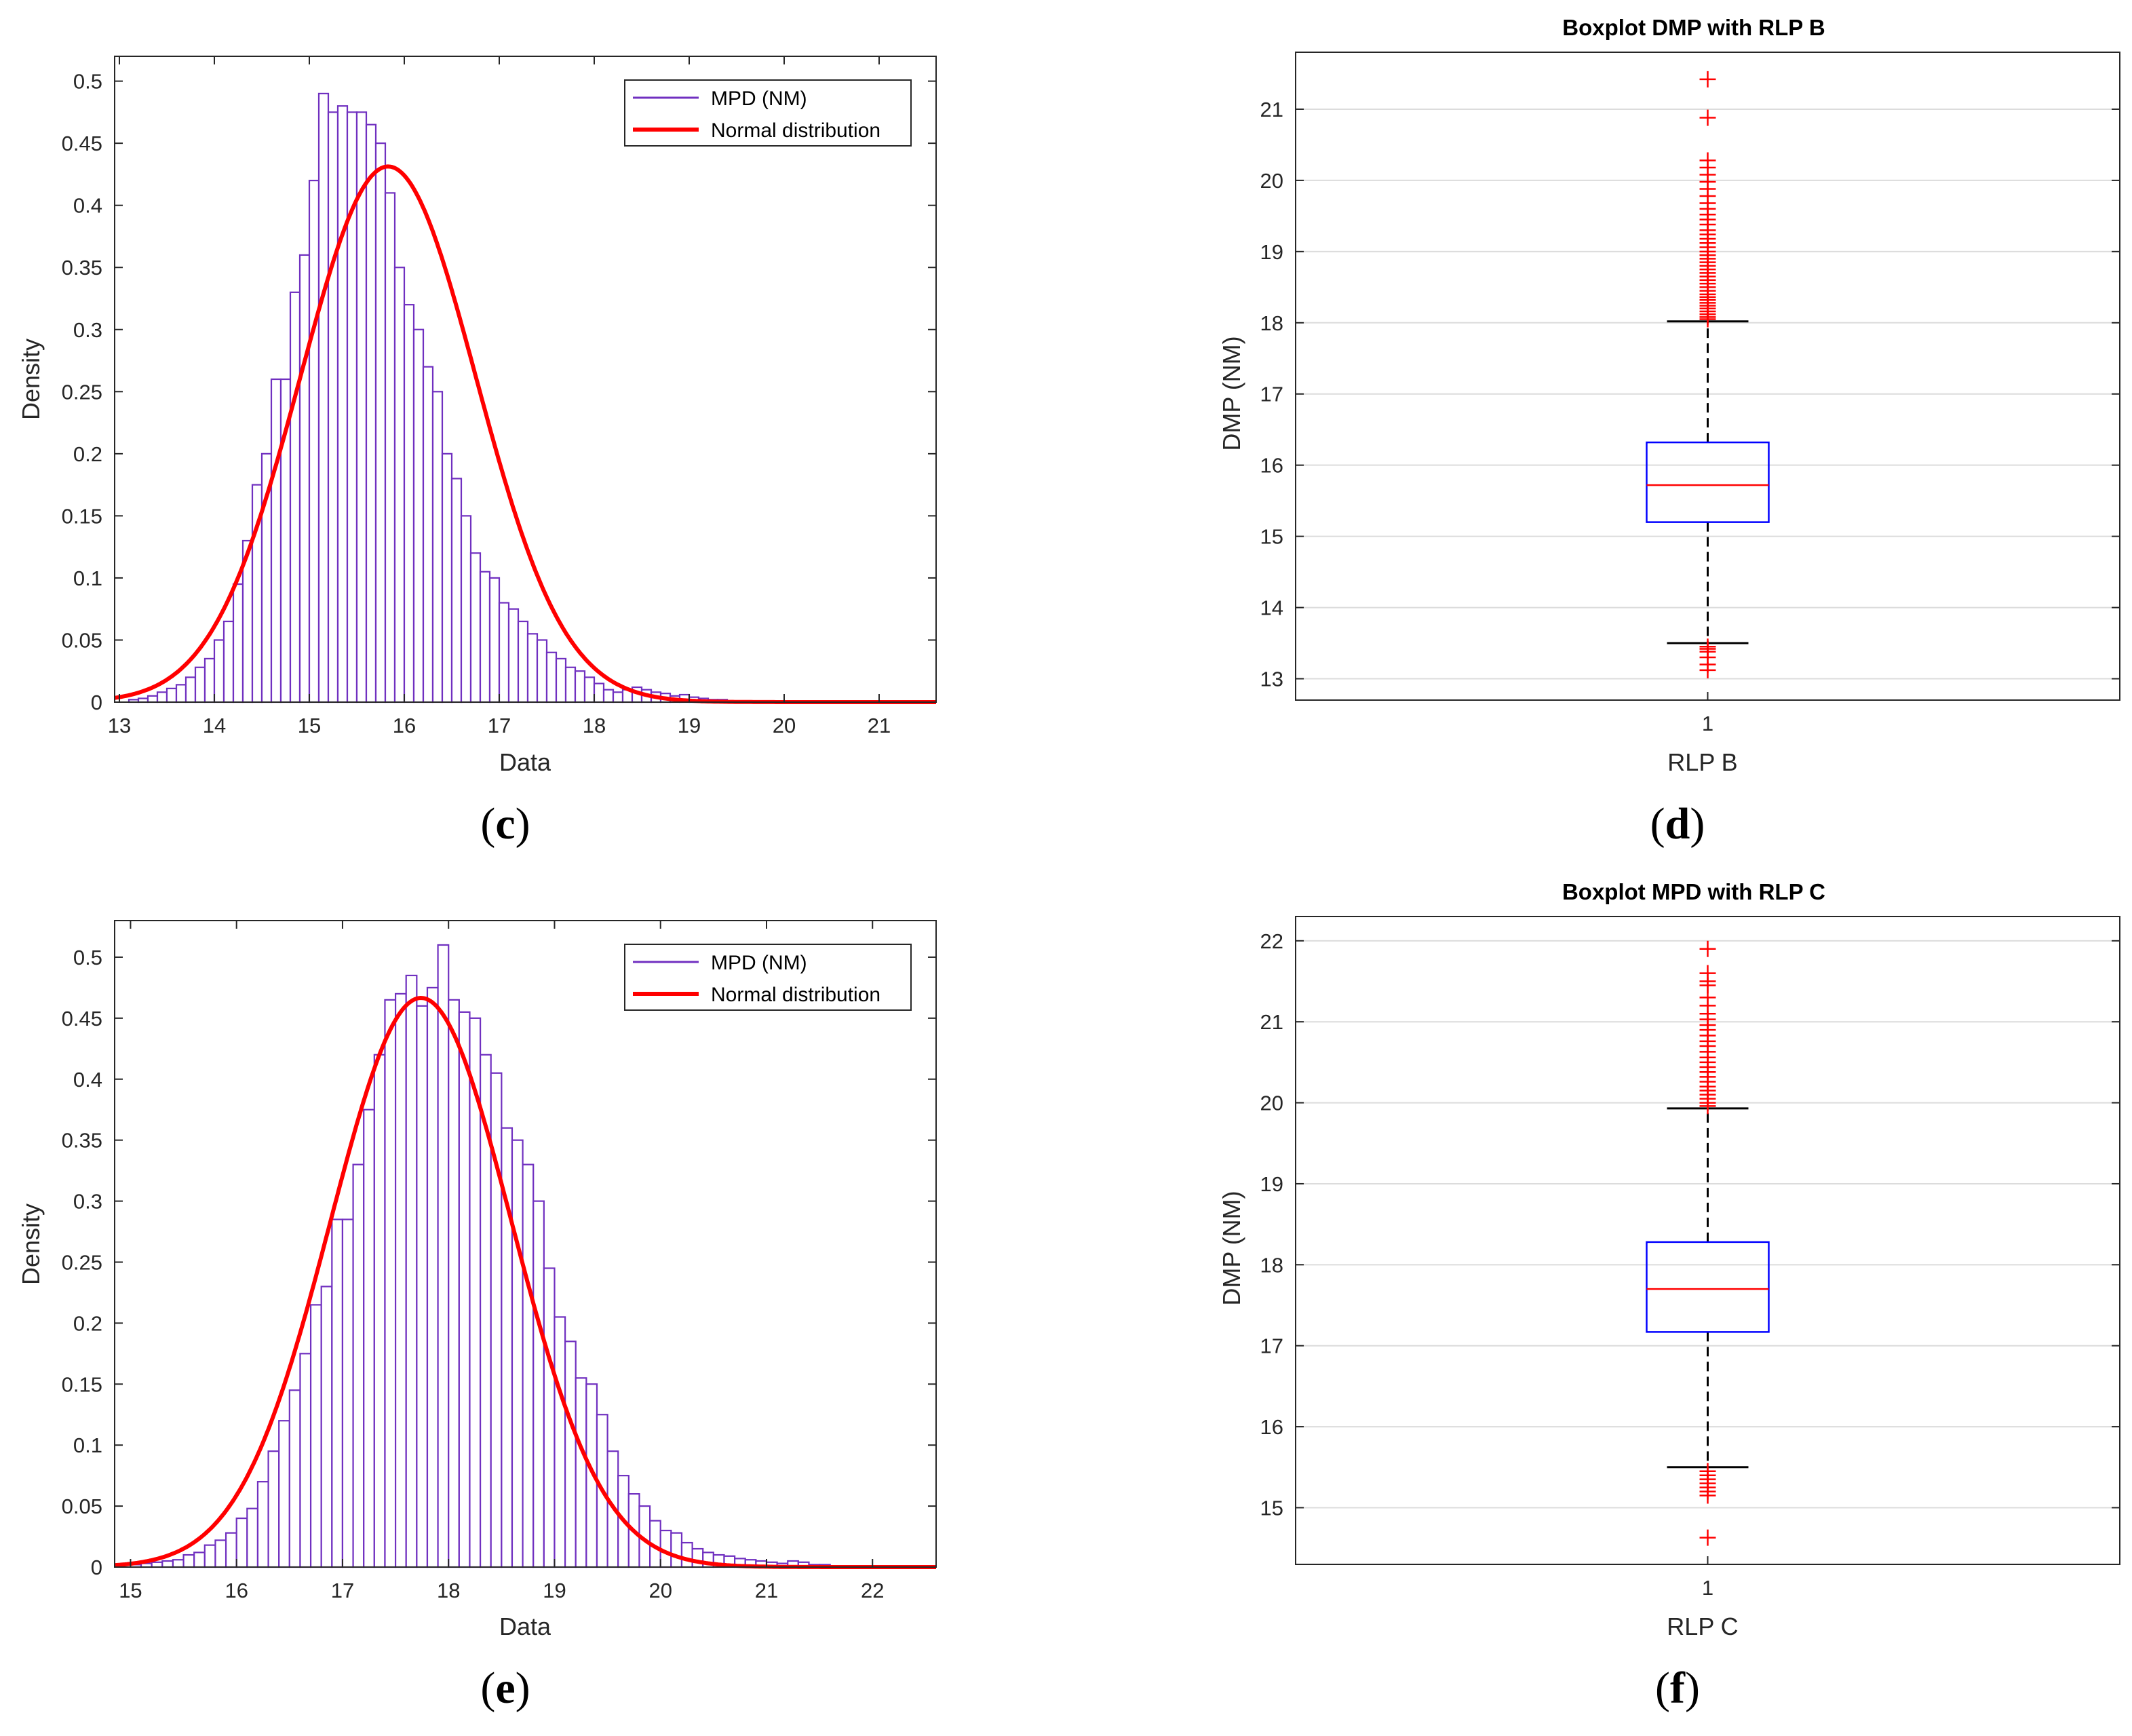  I want to click on caption-c: (c), so click(505, 824).